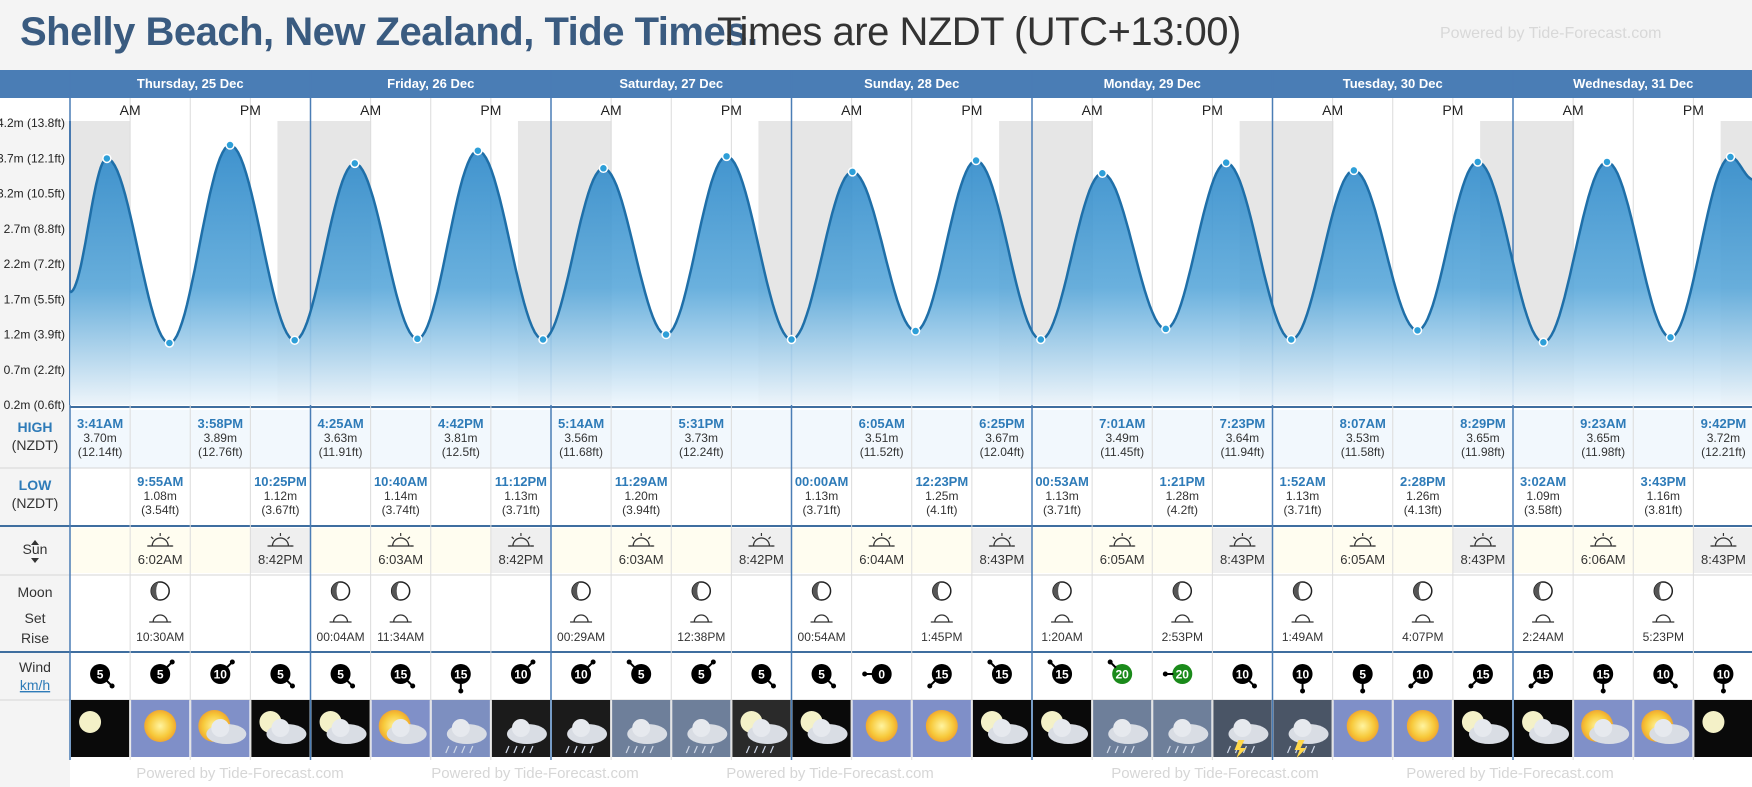 This screenshot has height=787, width=1752. I want to click on moon-shape, so click(1713, 722).